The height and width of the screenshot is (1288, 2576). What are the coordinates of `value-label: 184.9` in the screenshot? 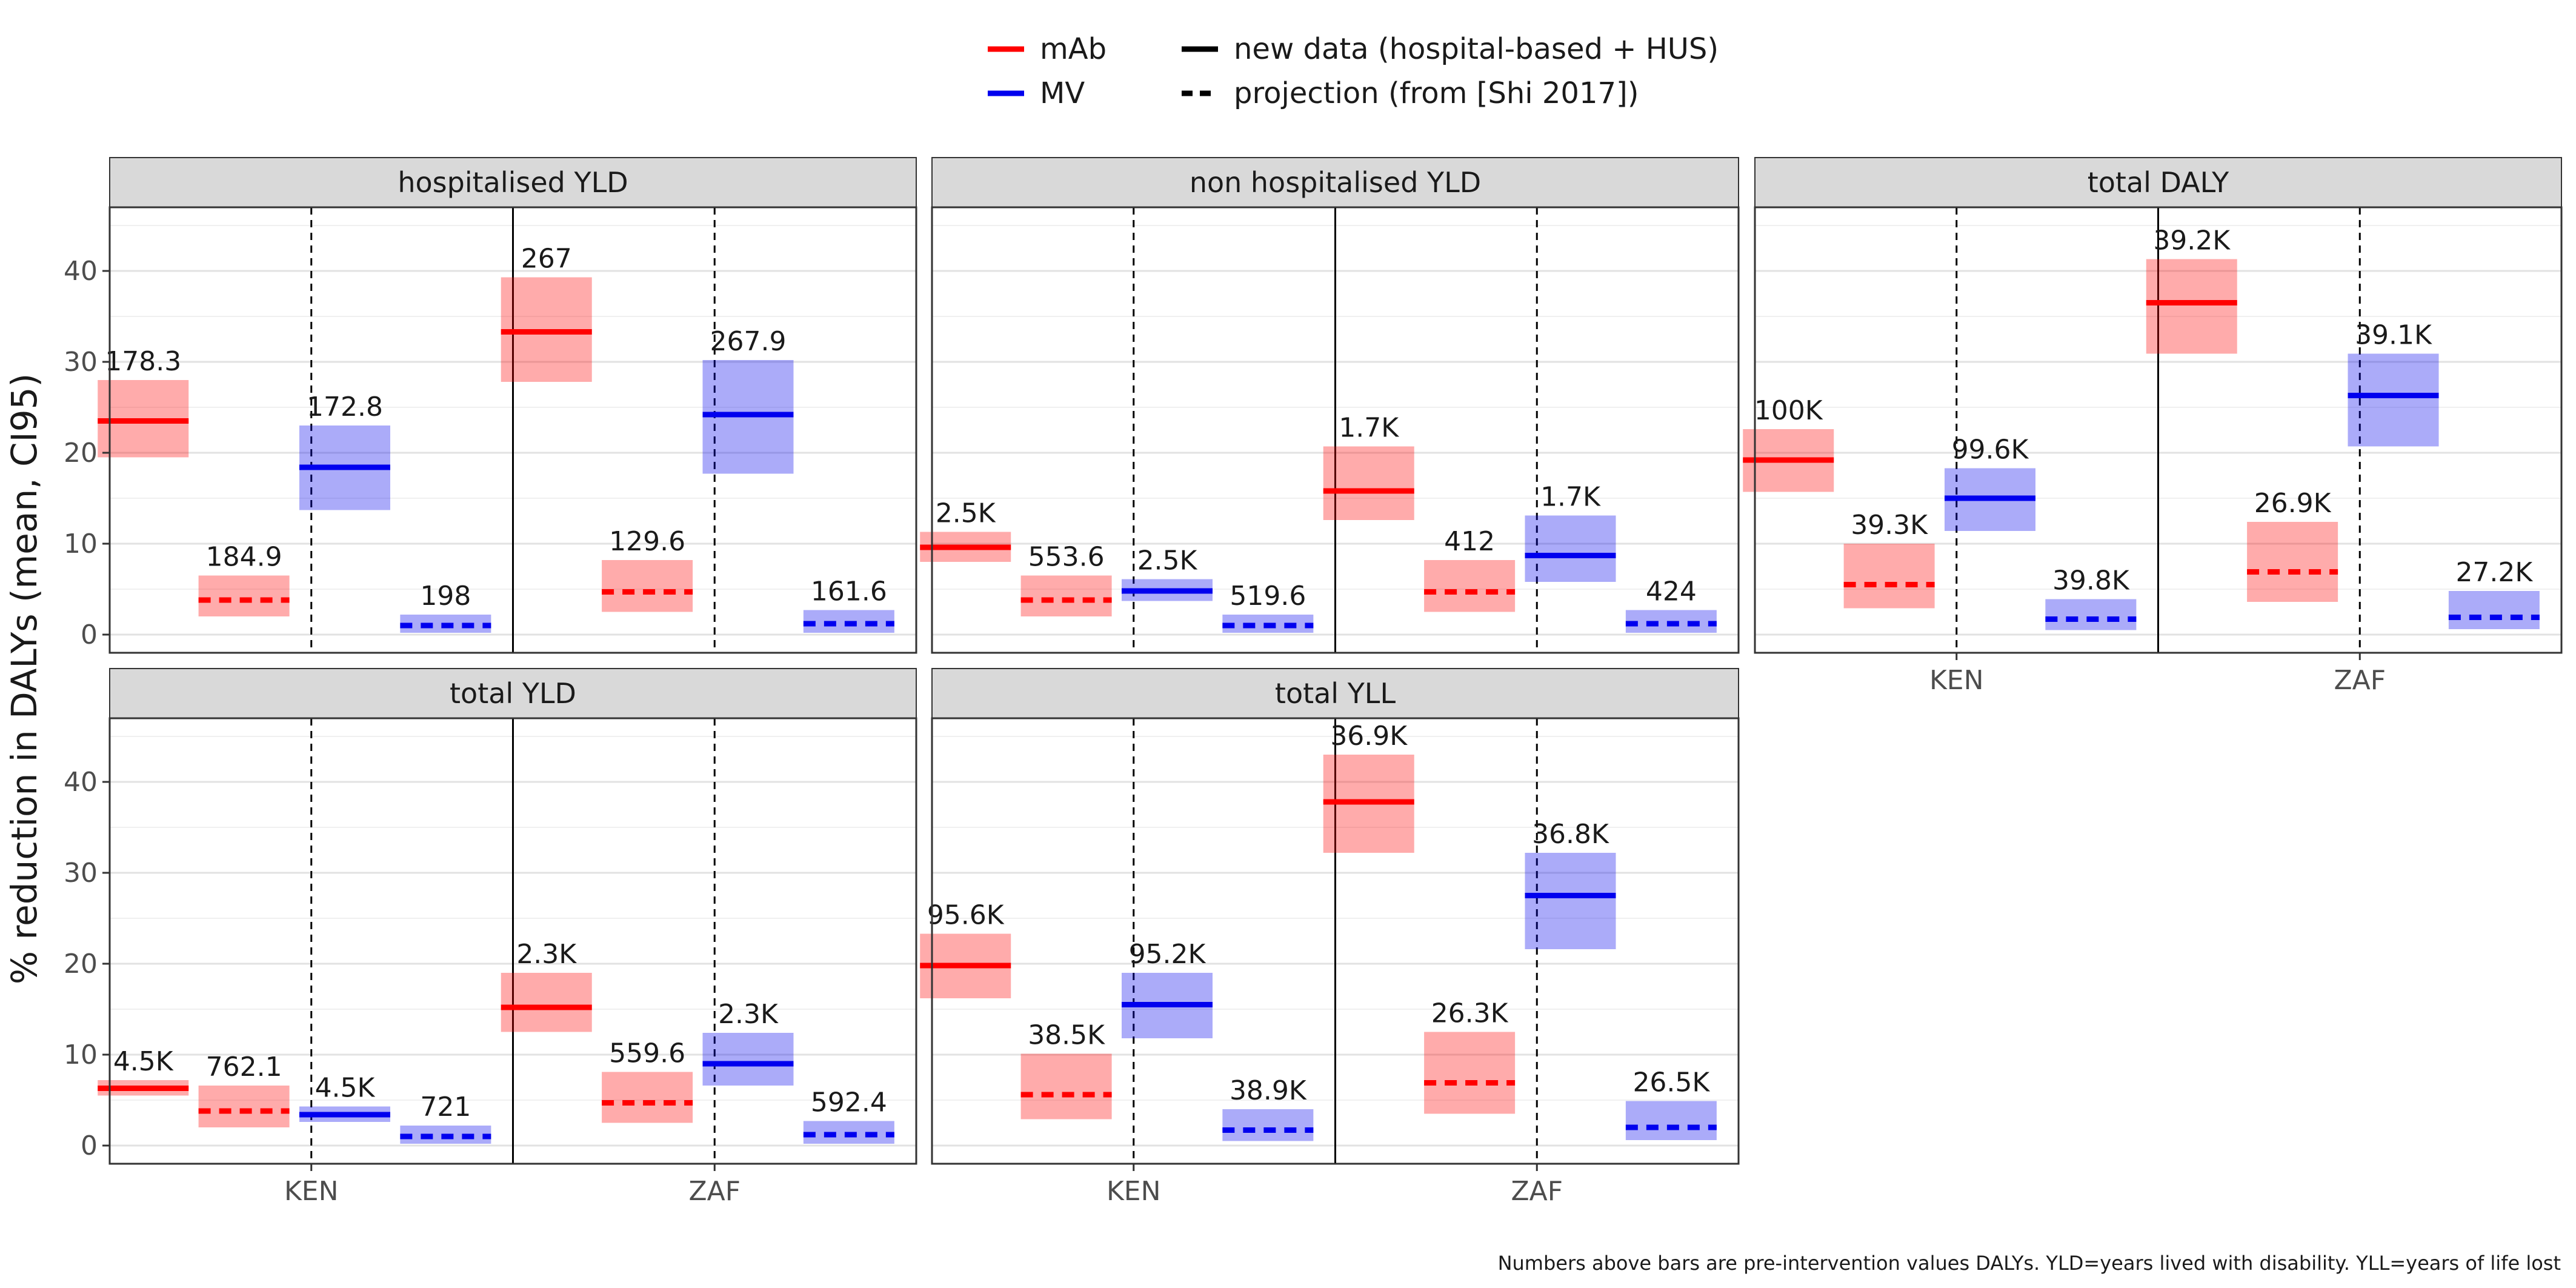 It's located at (244, 557).